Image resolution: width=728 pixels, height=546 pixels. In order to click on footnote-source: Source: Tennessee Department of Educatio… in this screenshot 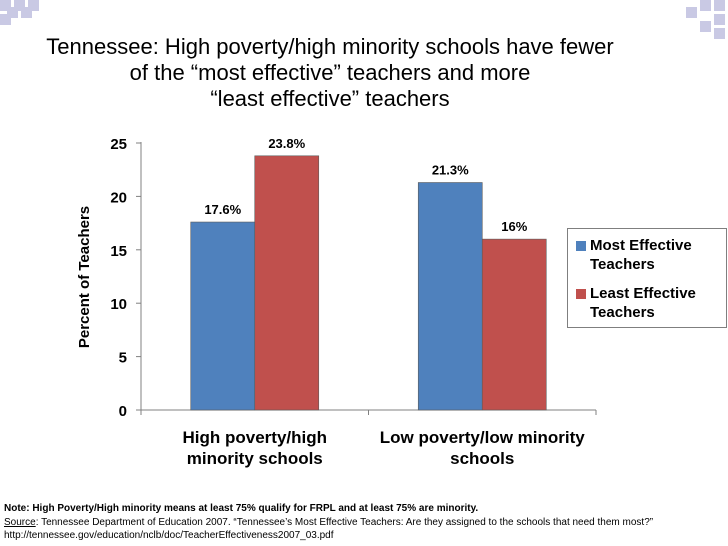, I will do `click(365, 529)`.